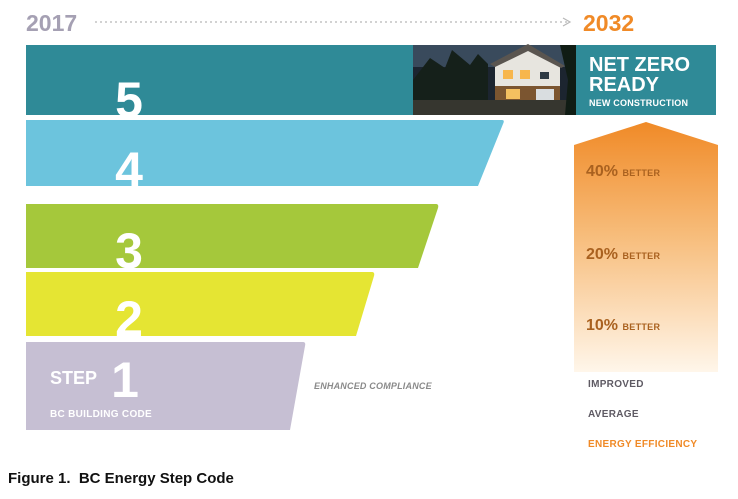 The image size is (738, 499). What do you see at coordinates (641, 256) in the screenshot?
I see `level-20-word: BETTER` at bounding box center [641, 256].